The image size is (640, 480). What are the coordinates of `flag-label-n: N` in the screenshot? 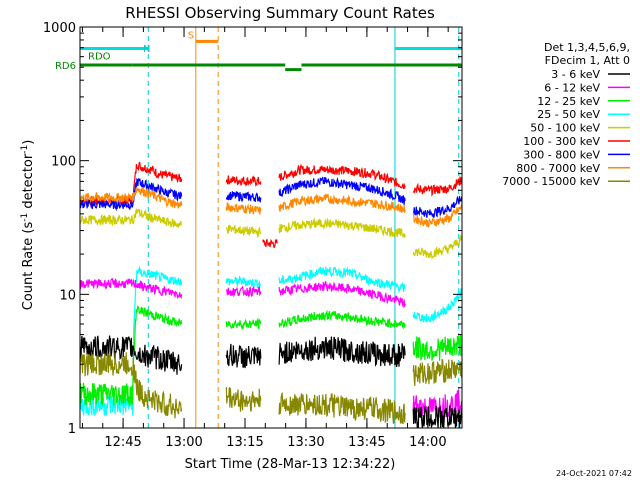 It's located at (146, 49).